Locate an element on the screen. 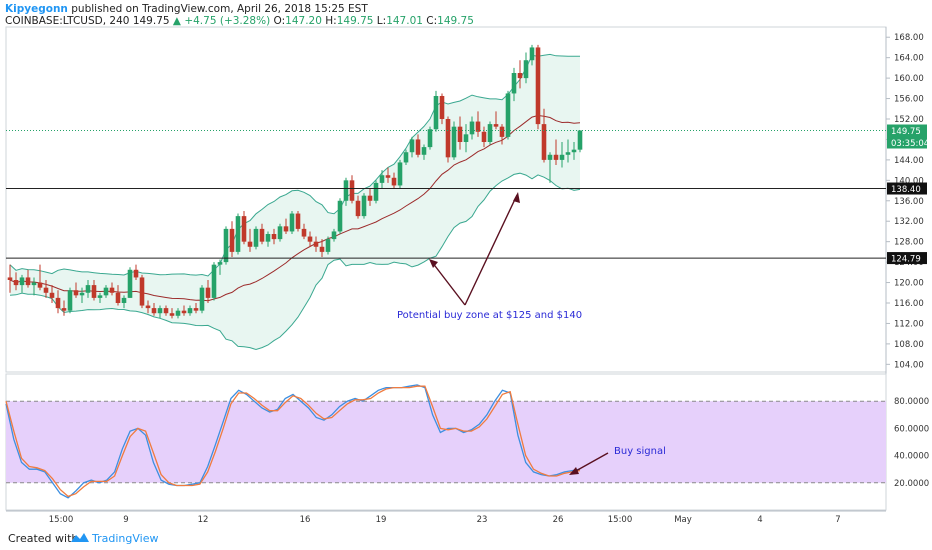  y-tick-label: 152.00 is located at coordinates (909, 120).